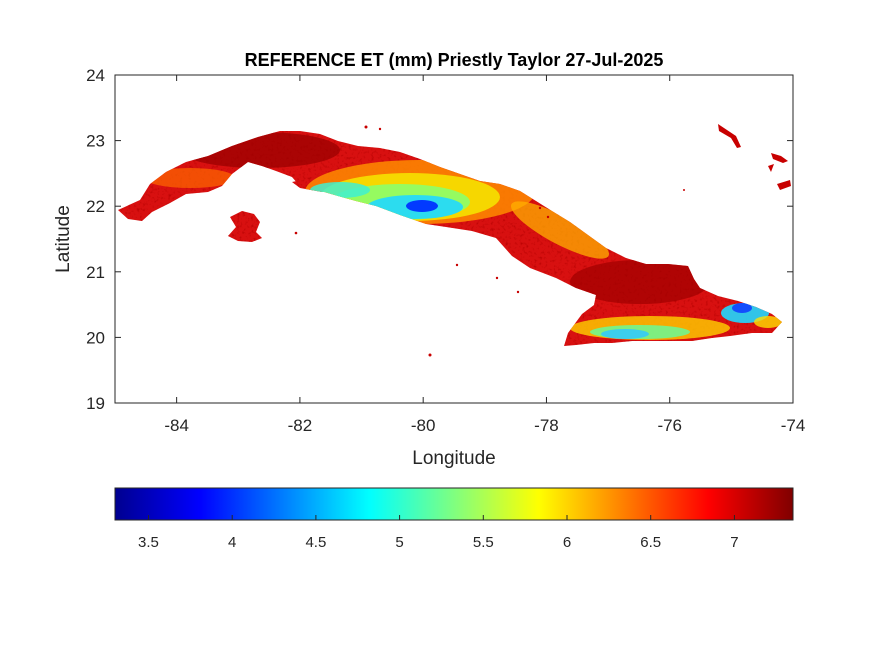  I want to click on colorbar-gradient, so click(454, 504).